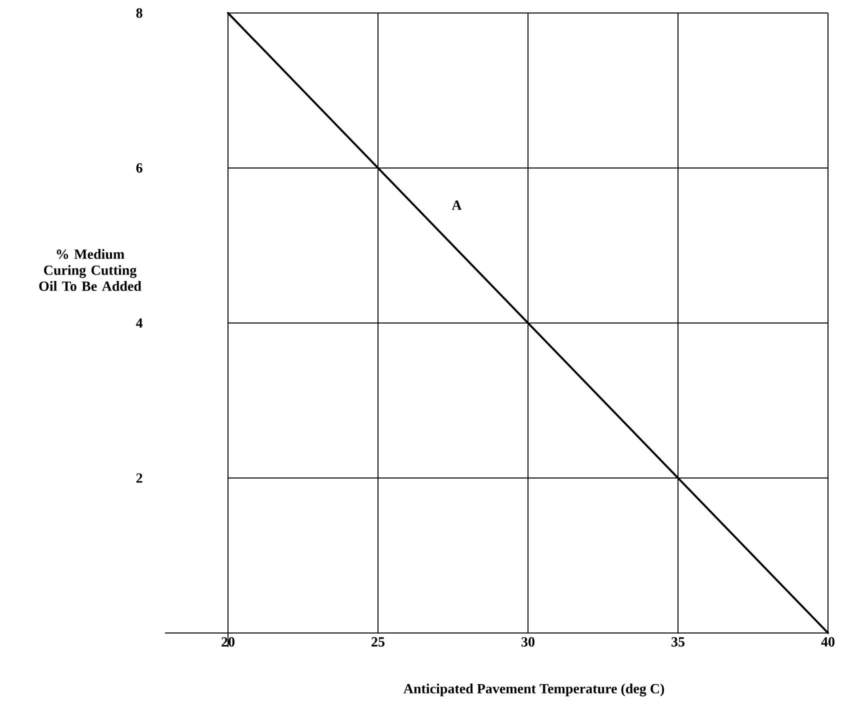 This screenshot has height=706, width=848. What do you see at coordinates (457, 205) in the screenshot?
I see `annotation: A` at bounding box center [457, 205].